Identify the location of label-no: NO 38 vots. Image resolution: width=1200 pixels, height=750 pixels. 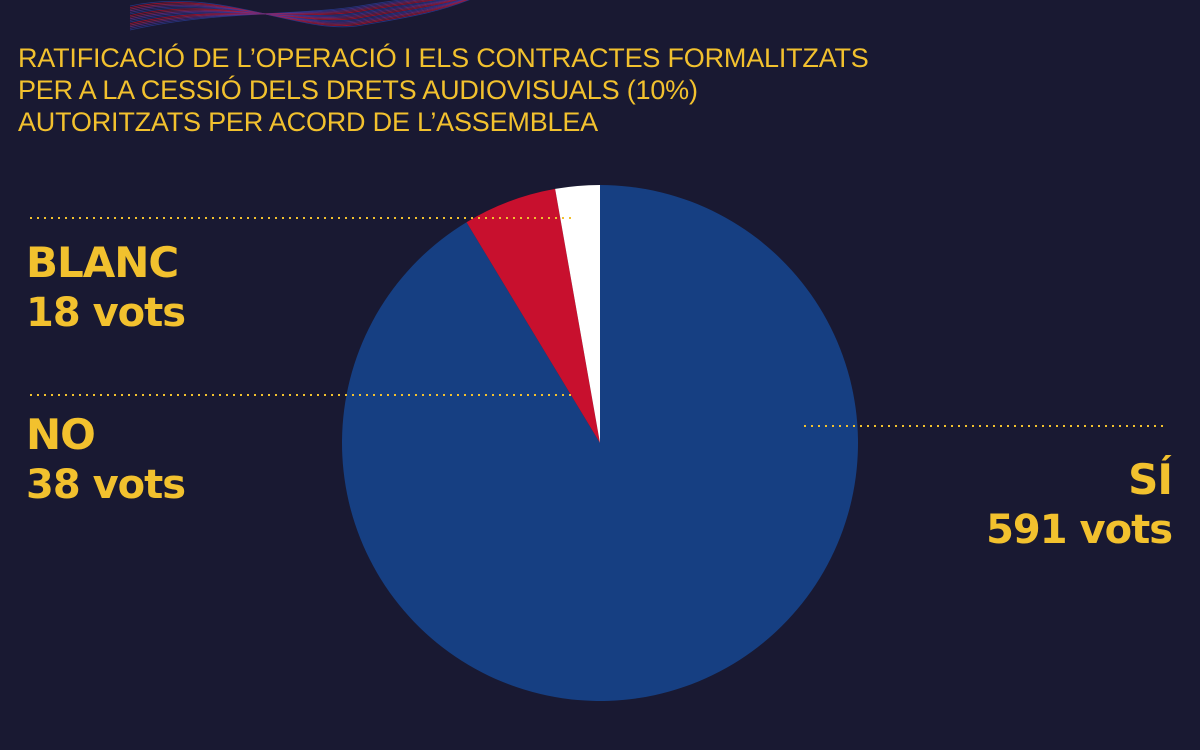
(106, 460).